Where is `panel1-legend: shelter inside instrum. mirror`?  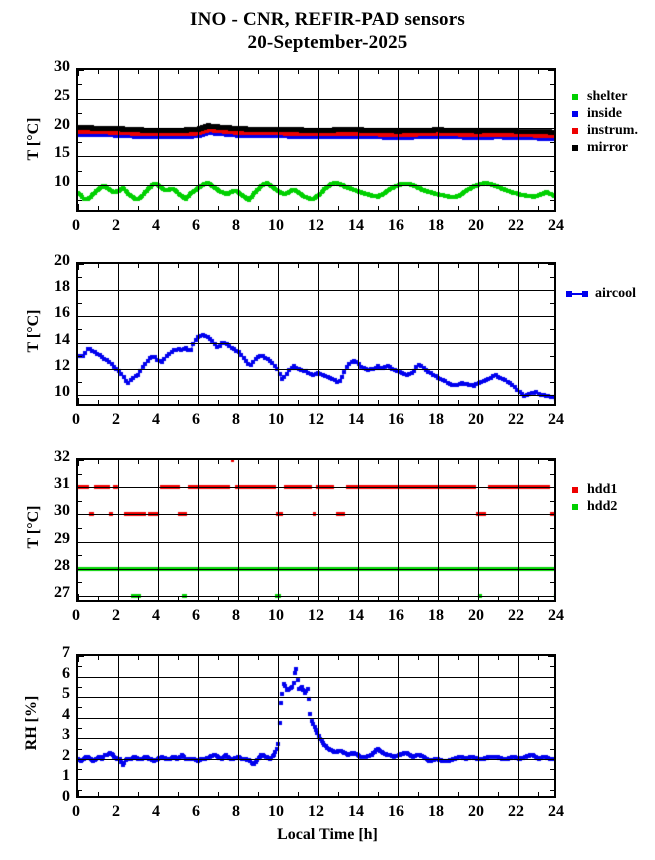
panel1-legend: shelter inside instrum. mirror is located at coordinates (605, 122).